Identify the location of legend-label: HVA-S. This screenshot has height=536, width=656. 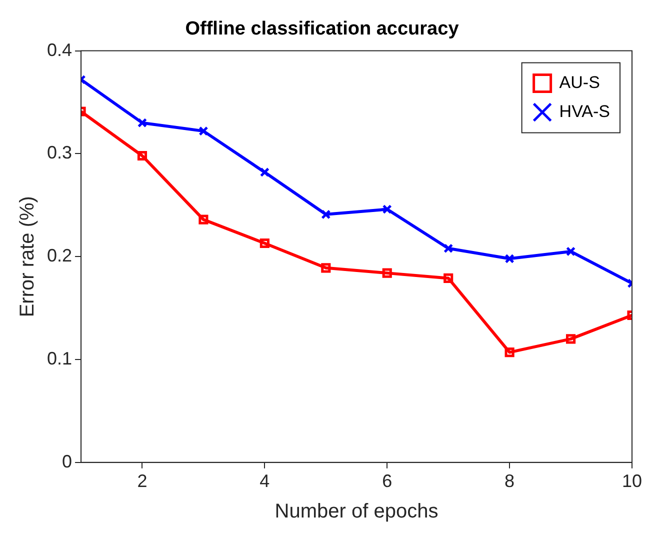
(584, 111).